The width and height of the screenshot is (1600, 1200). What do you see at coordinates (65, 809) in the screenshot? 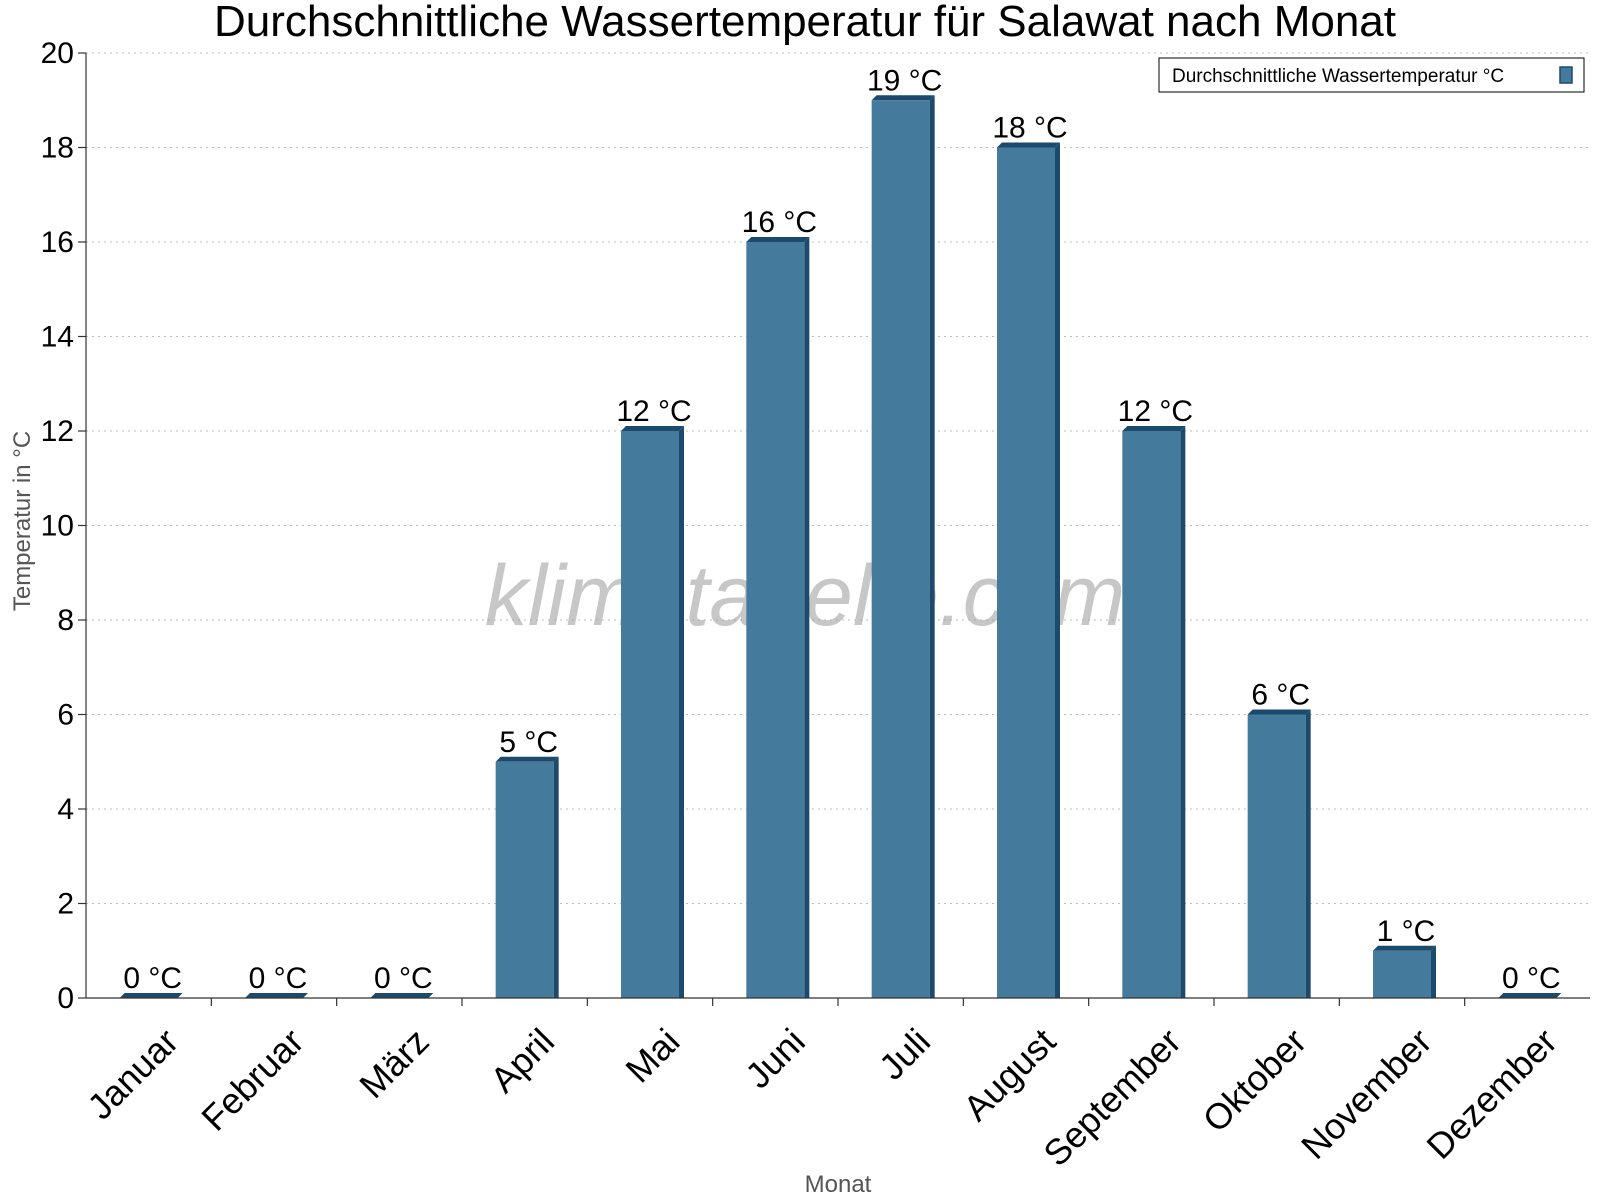
I see `y-tick-label: 4` at bounding box center [65, 809].